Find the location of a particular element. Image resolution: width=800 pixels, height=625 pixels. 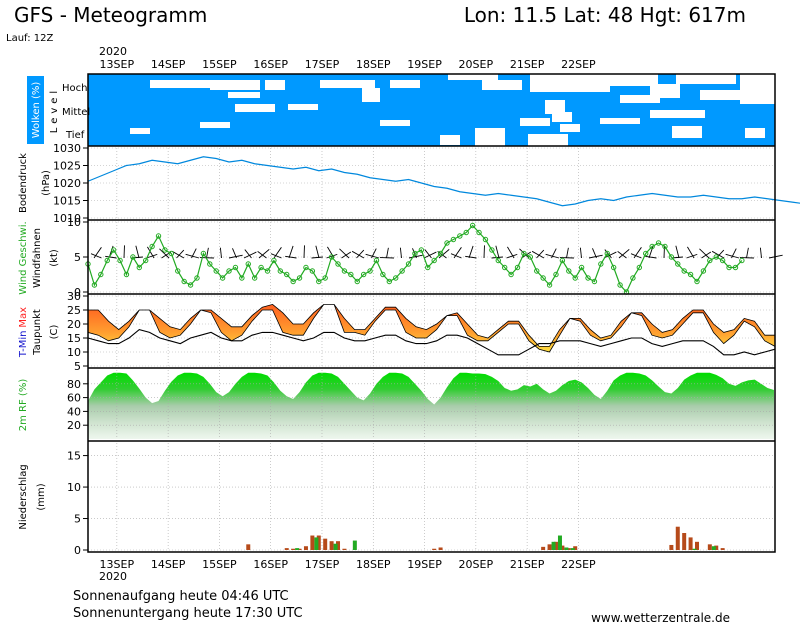

wind-speed-line is located at coordinates (415, 259).